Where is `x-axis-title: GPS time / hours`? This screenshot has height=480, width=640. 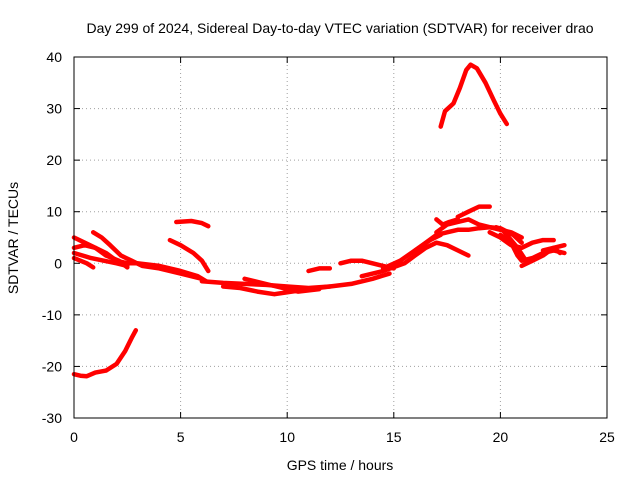 x-axis-title: GPS time / hours is located at coordinates (340, 465).